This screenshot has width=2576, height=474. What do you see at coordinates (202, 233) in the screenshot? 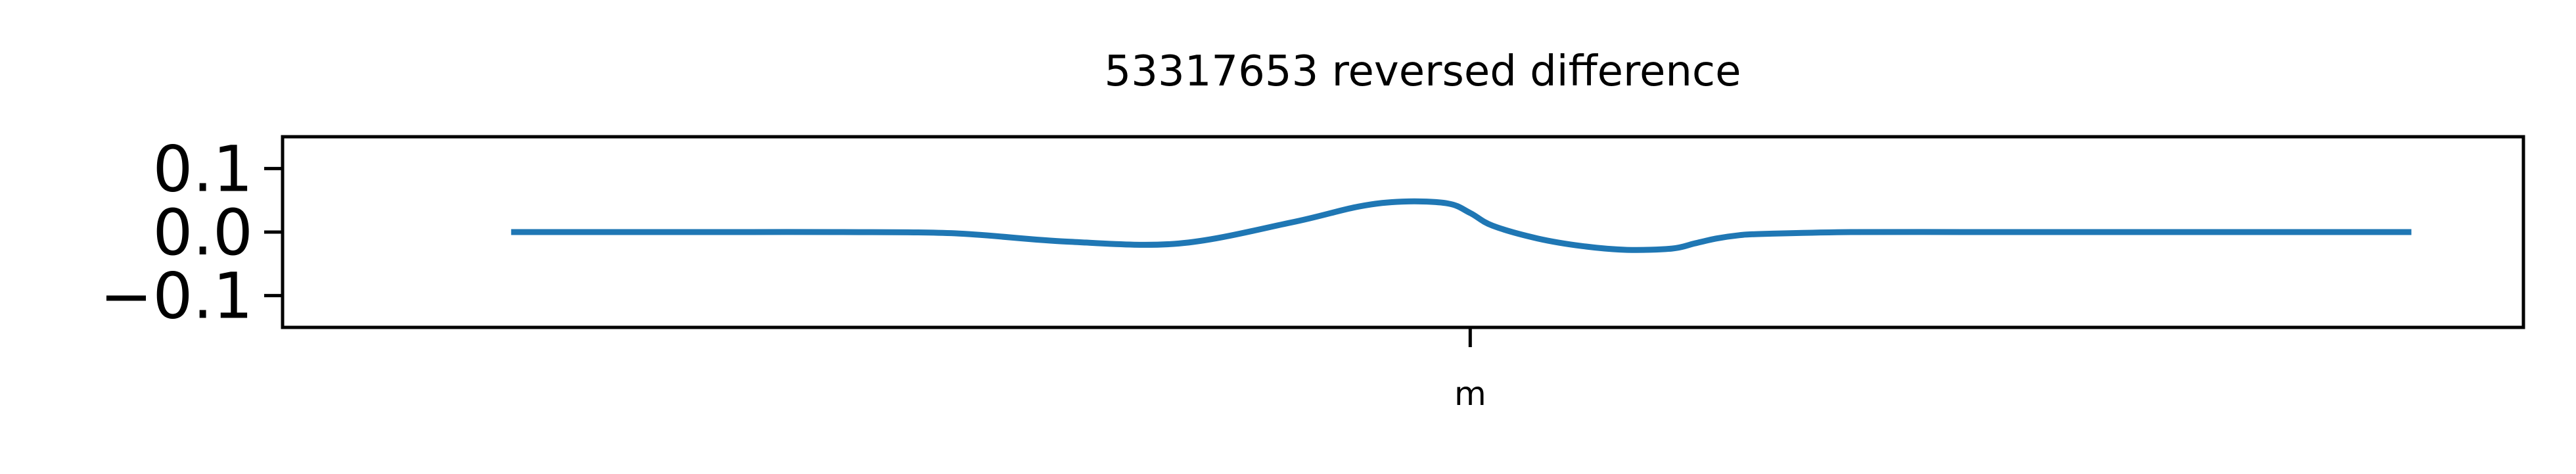
I see `y-tick-label: 0.0` at bounding box center [202, 233].